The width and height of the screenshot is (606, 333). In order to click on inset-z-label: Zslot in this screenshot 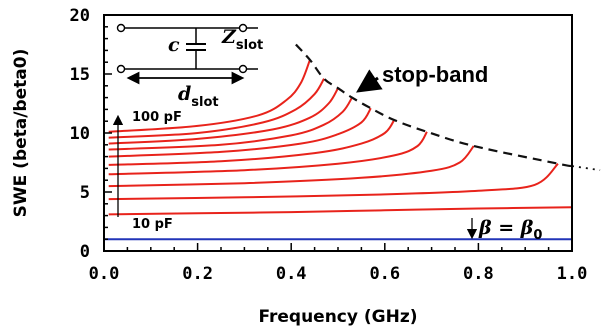, I will do `click(242, 39)`.